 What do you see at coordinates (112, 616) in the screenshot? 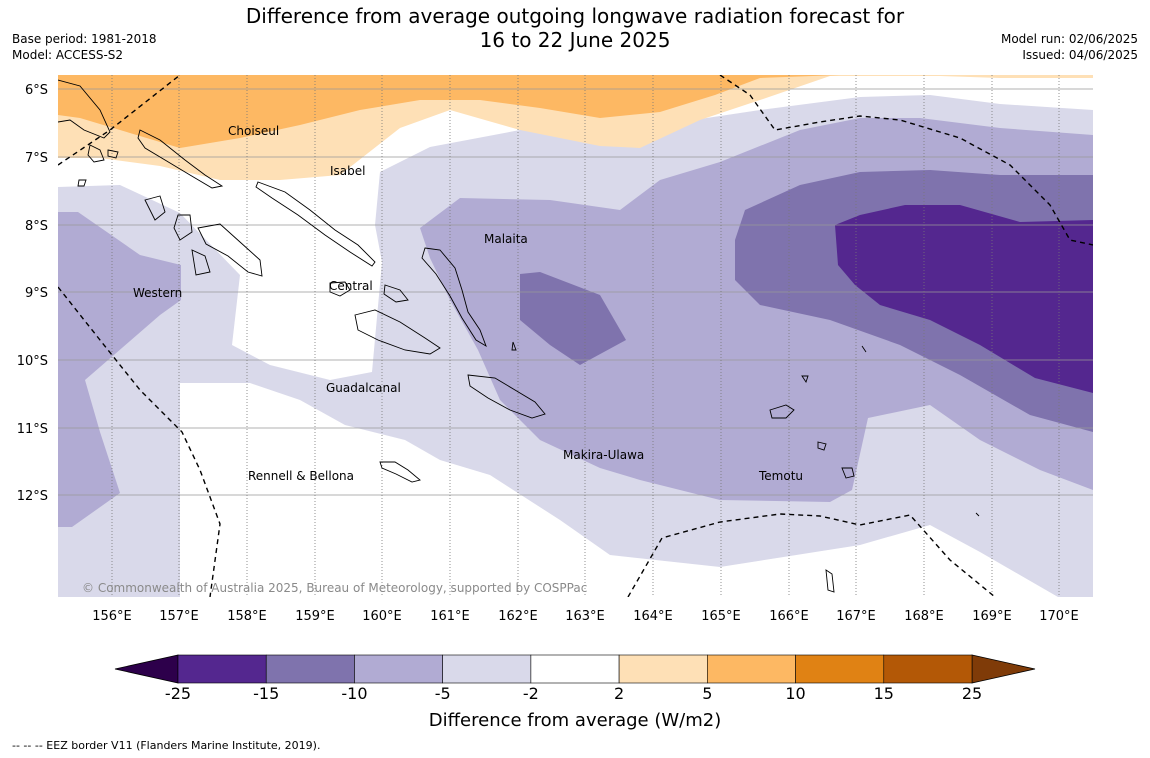
I see `lon-label: 156°E` at bounding box center [112, 616].